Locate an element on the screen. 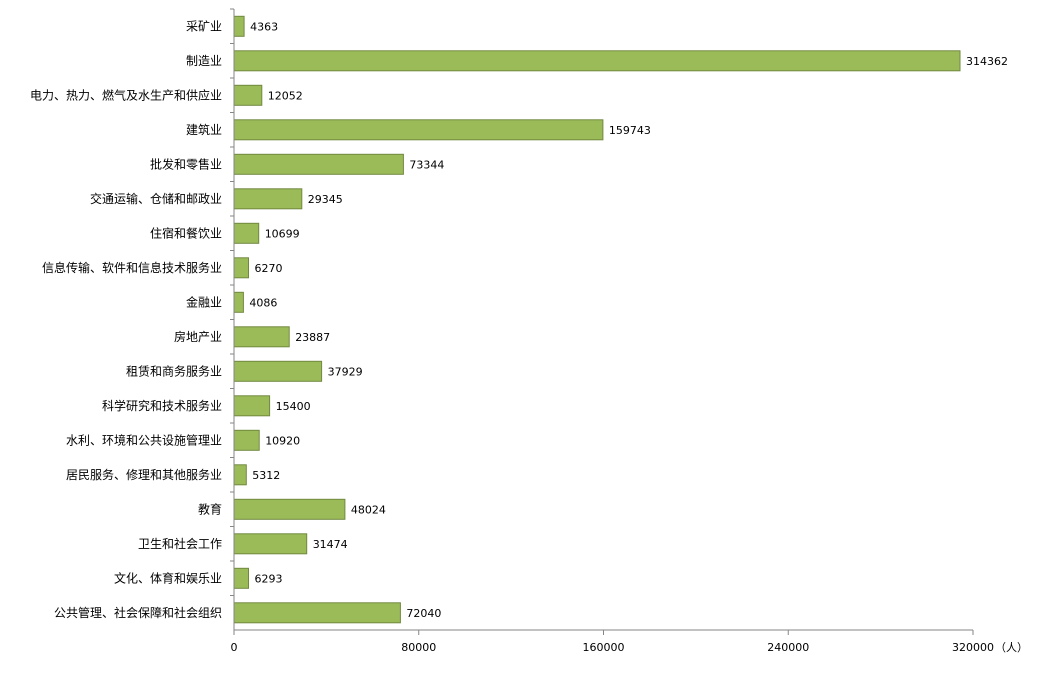 The width and height of the screenshot is (1038, 674). category-label: 水利、环境和公共设施管理业 is located at coordinates (144, 439).